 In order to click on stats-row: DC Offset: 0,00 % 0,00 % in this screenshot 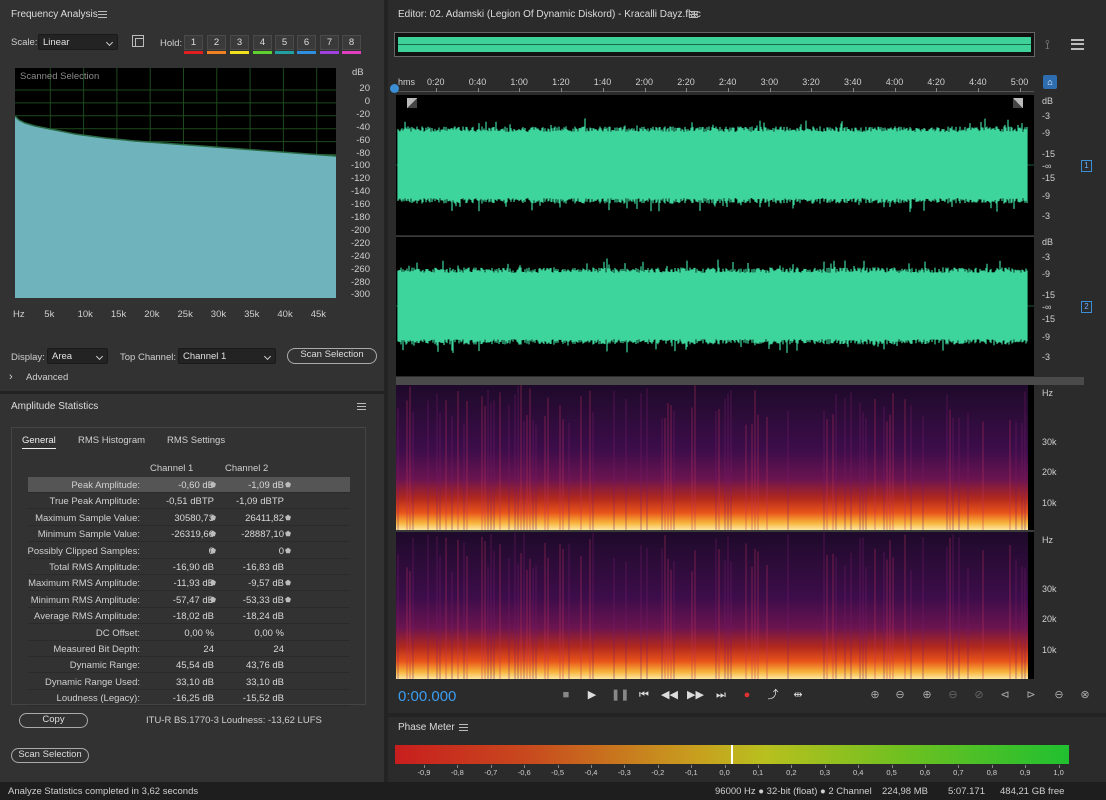, I will do `click(189, 633)`.